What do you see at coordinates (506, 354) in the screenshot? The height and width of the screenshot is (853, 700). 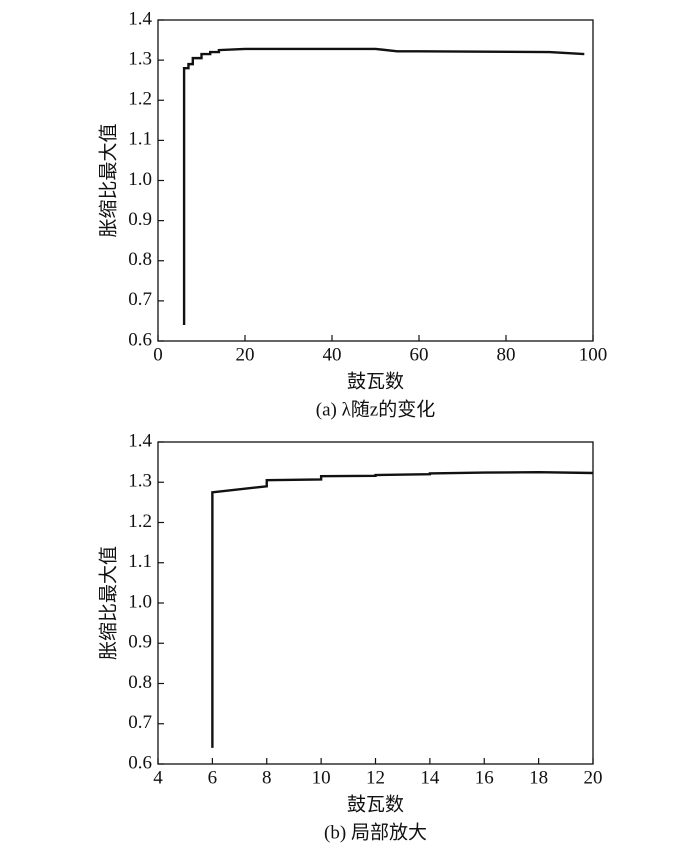 I see `x-tick-label: 80` at bounding box center [506, 354].